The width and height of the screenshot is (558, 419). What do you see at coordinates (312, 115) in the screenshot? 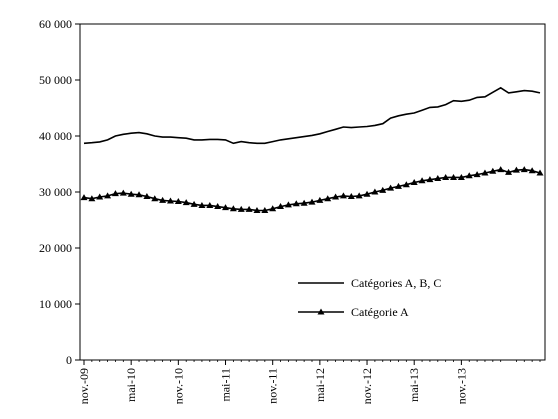
I see `series-line-abc` at bounding box center [312, 115].